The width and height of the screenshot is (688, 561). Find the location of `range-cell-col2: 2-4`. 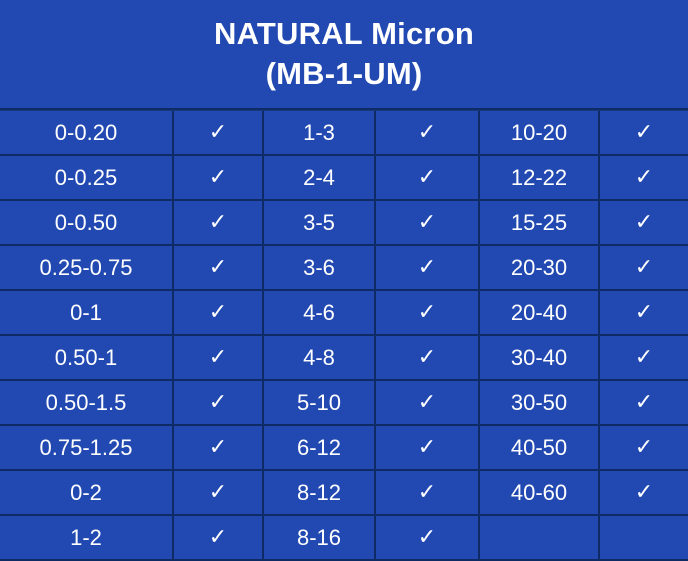

range-cell-col2: 2-4 is located at coordinates (320, 178).